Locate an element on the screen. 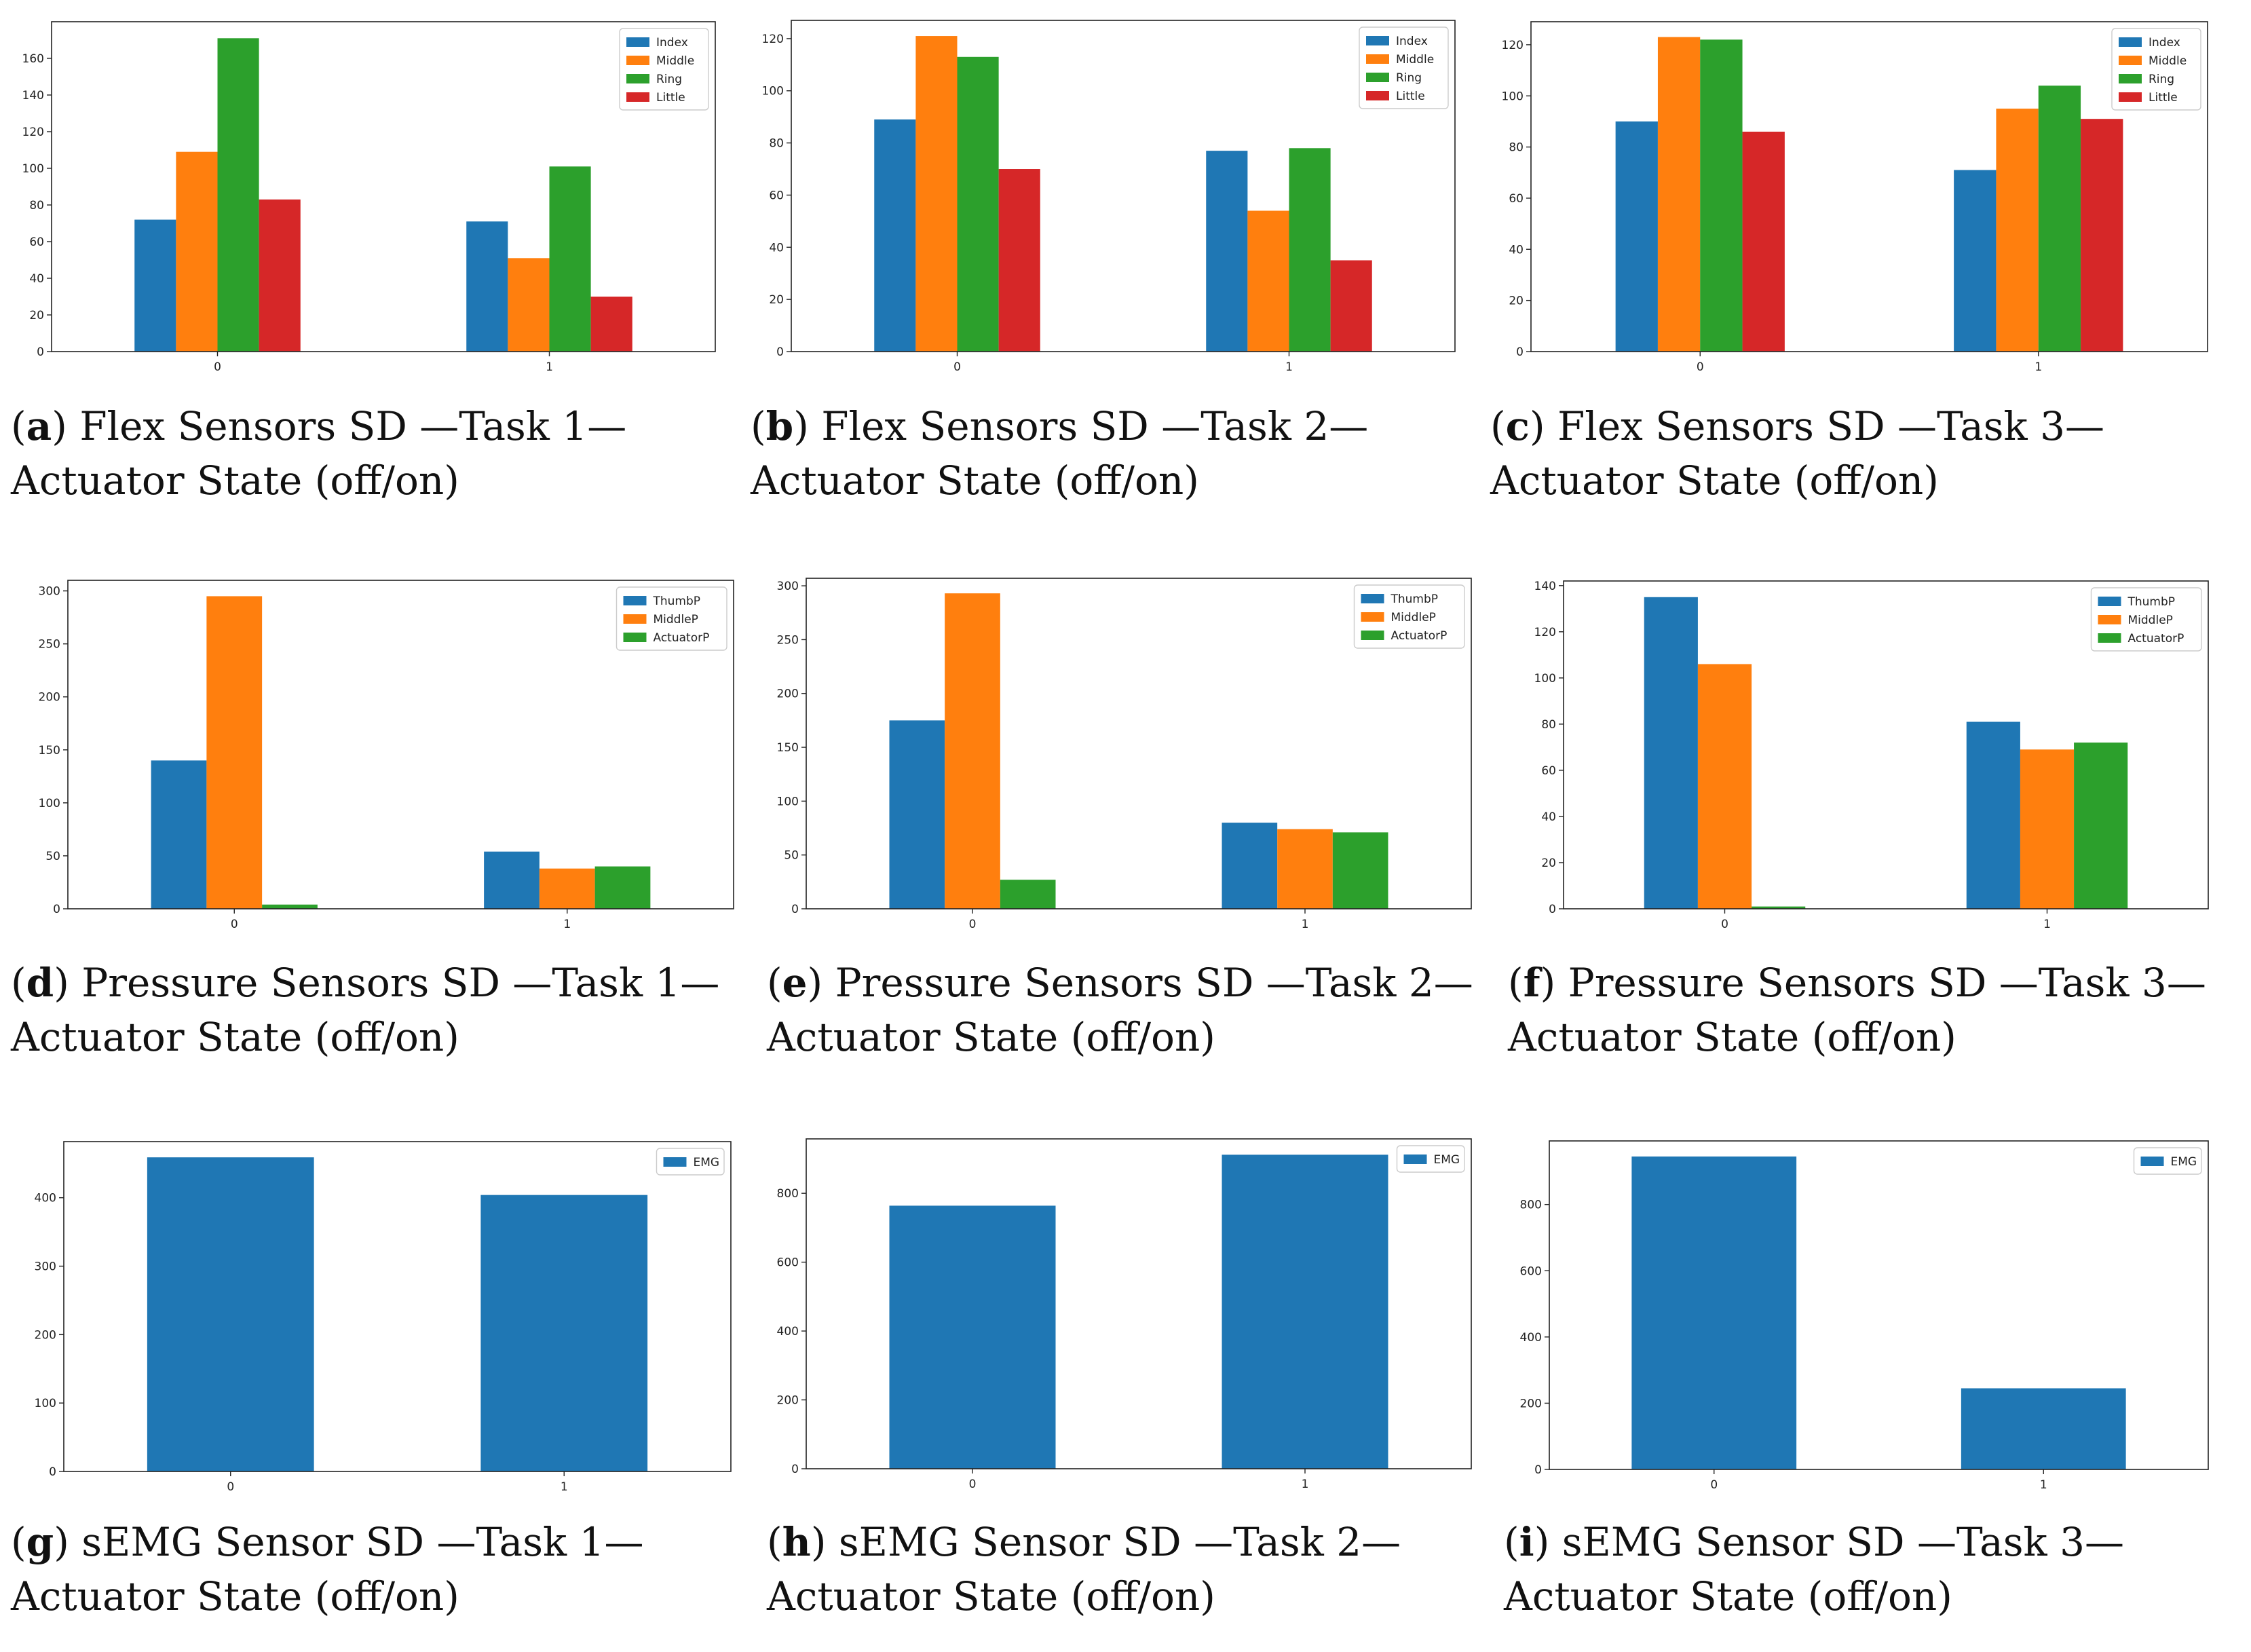 The width and height of the screenshot is (2251, 1652). y-tick-label: 600 is located at coordinates (788, 1263).